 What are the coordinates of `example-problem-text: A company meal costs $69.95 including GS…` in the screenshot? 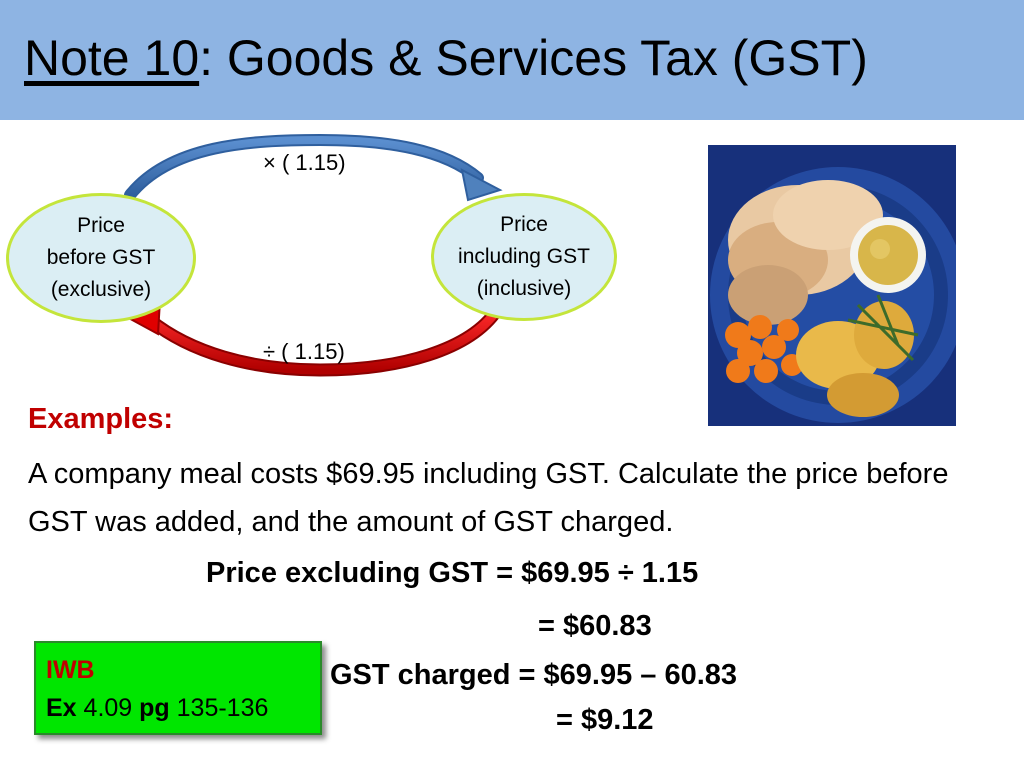 It's located at (488, 498).